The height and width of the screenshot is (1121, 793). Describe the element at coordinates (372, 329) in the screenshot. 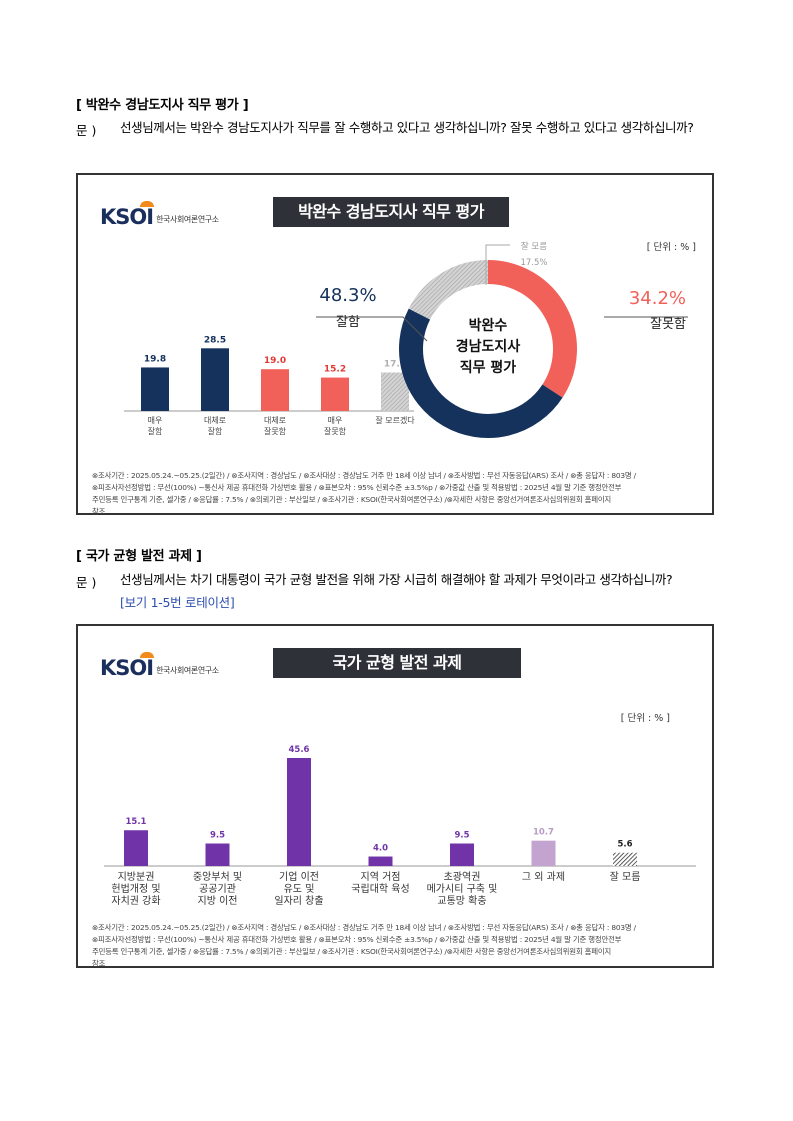

I see `leader-line-good` at that location.